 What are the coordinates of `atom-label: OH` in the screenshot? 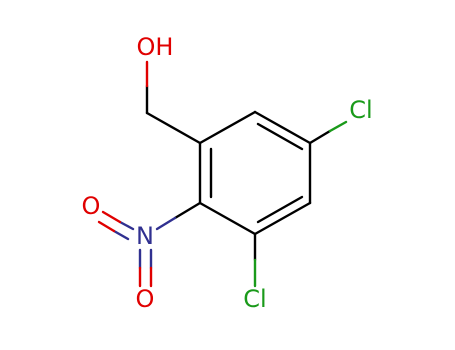 It's located at (155, 47).